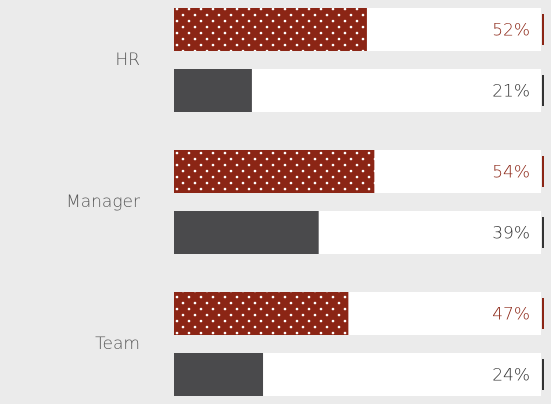  Describe the element at coordinates (511, 92) in the screenshot. I see `value-label: 21%` at that location.